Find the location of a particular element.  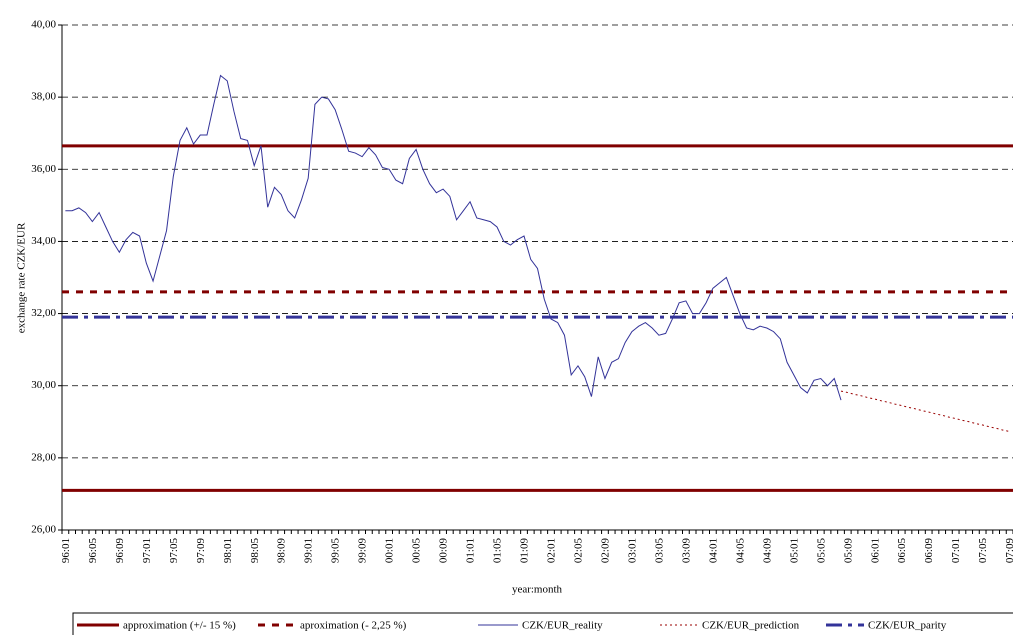

x-tick-label: 04:05 is located at coordinates (740, 551).